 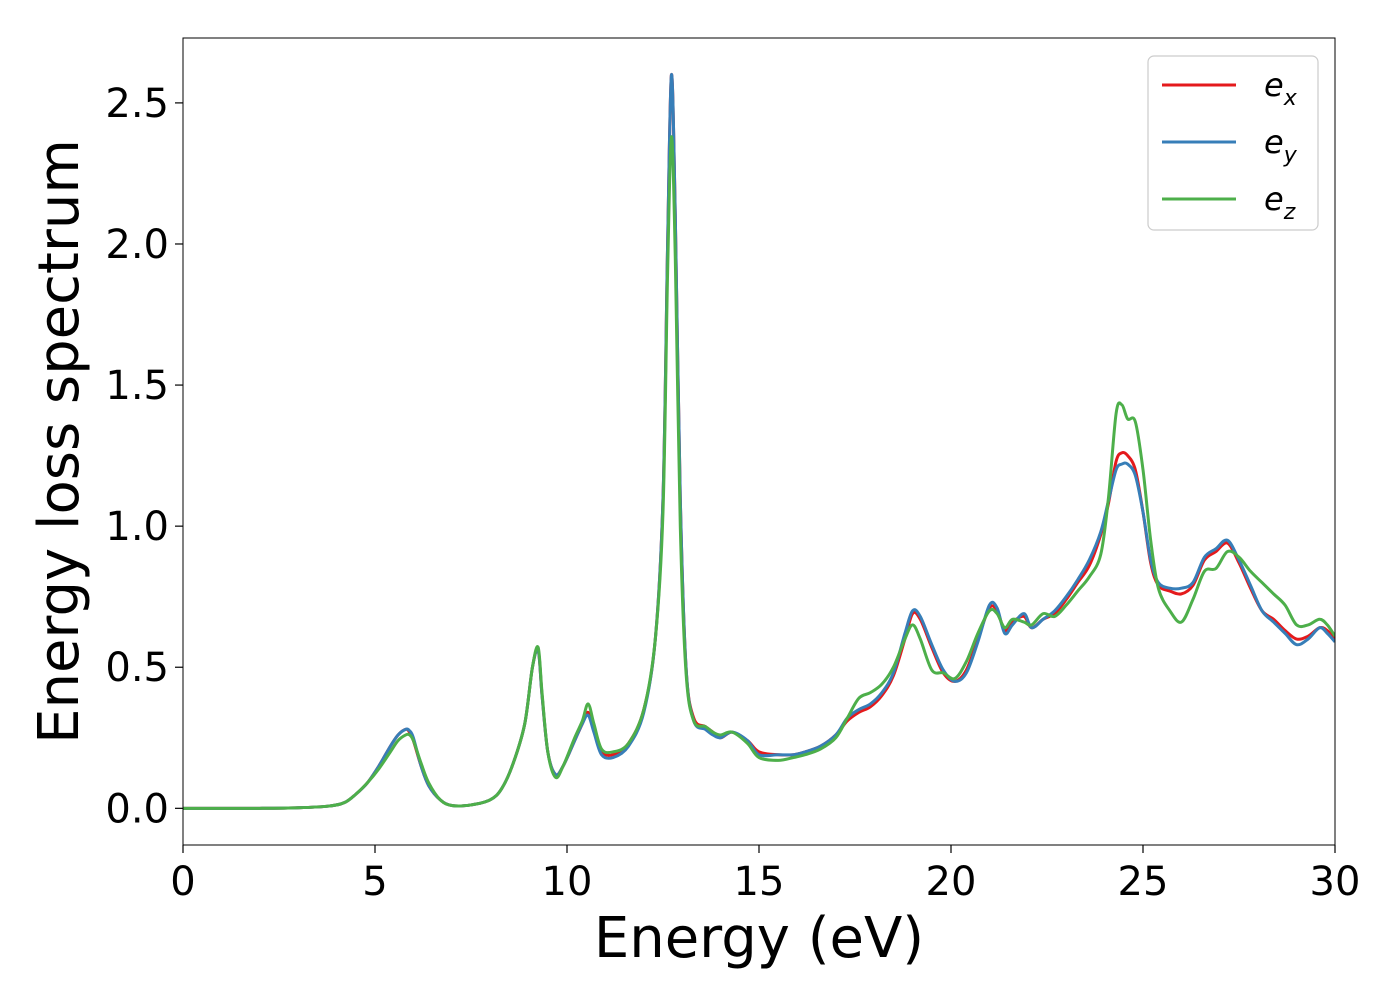 What do you see at coordinates (137, 809) in the screenshot?
I see `y-tick-label: 0.0` at bounding box center [137, 809].